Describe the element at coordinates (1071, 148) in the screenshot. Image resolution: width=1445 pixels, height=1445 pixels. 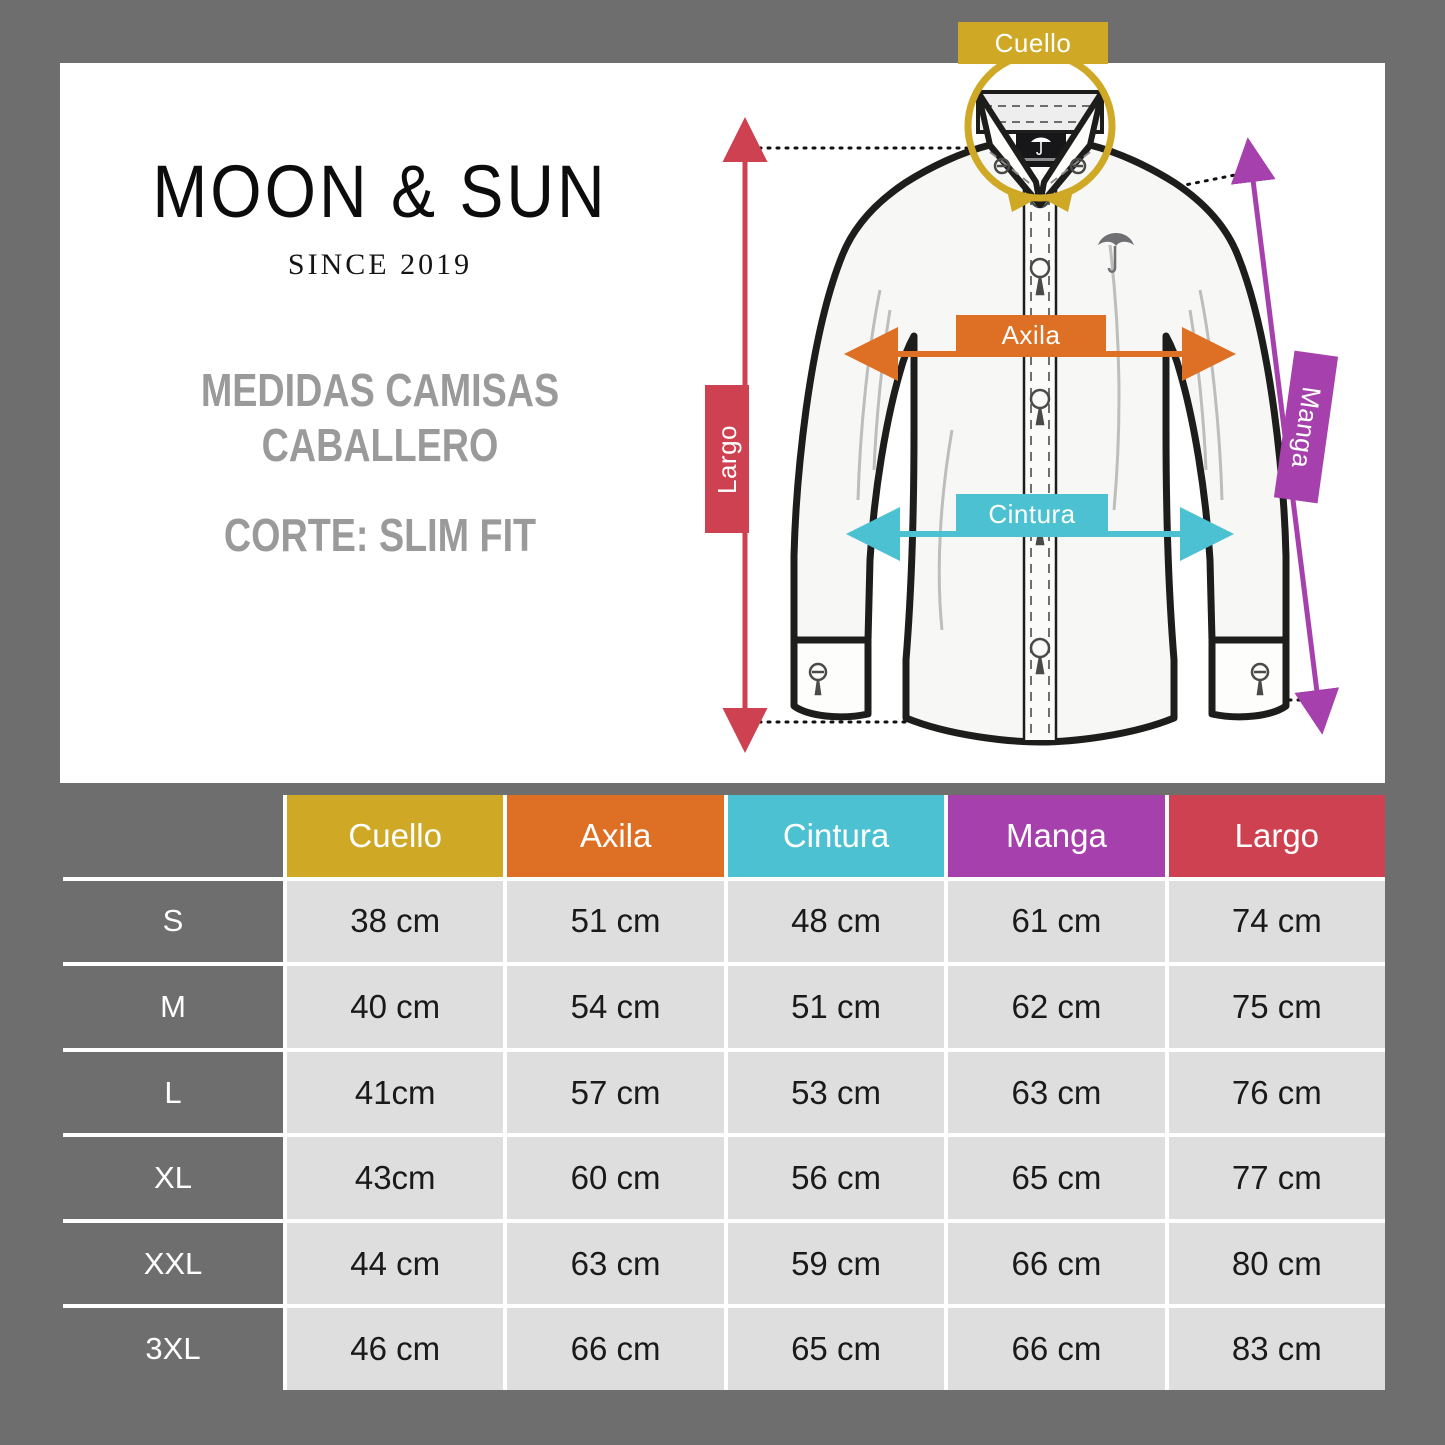
I see `collar-right` at that location.